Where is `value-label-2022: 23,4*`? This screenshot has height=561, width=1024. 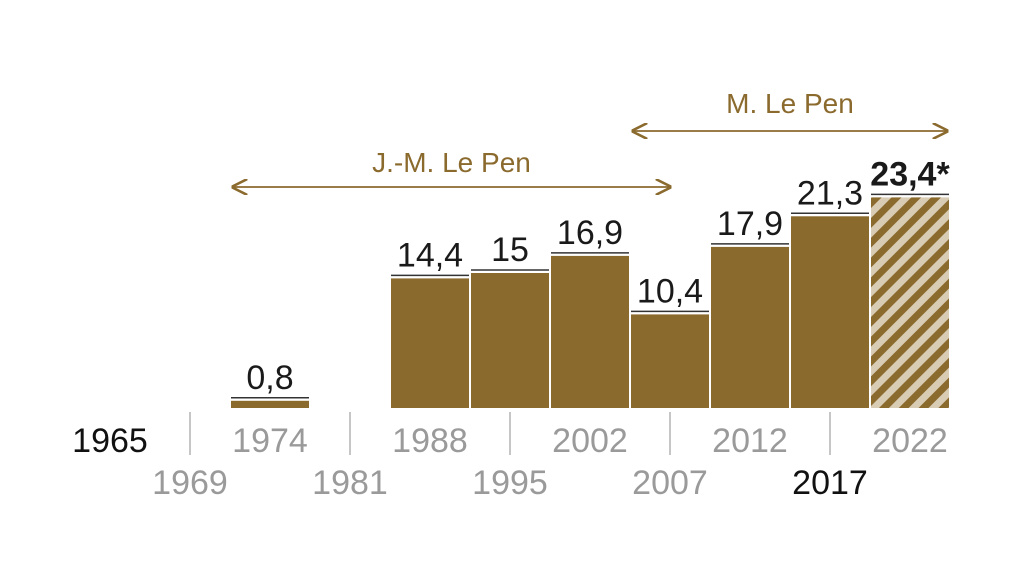 value-label-2022: 23,4* is located at coordinates (910, 174).